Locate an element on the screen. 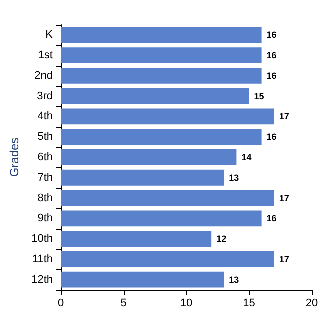  y-tick-label: 8th is located at coordinates (45, 198).